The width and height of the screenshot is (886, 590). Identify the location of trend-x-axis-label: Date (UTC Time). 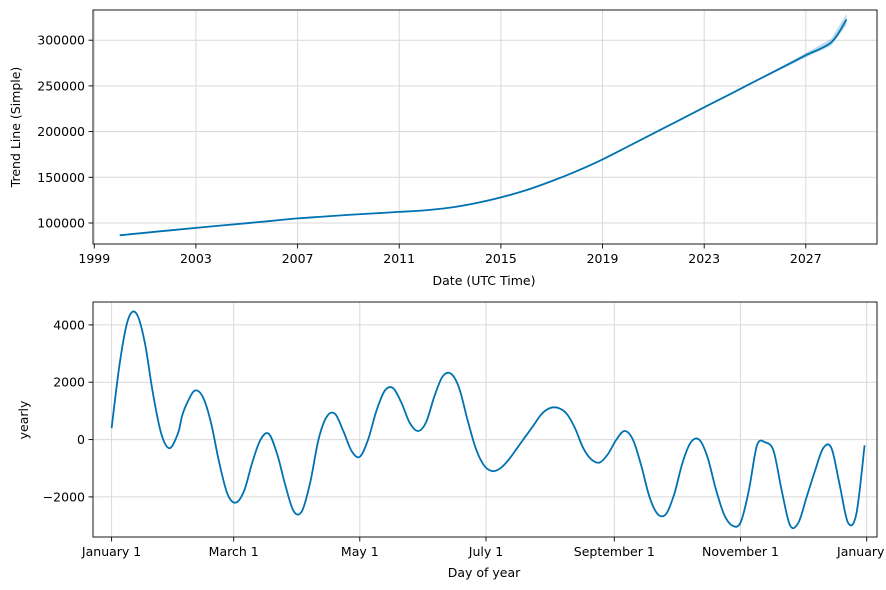
(484, 280).